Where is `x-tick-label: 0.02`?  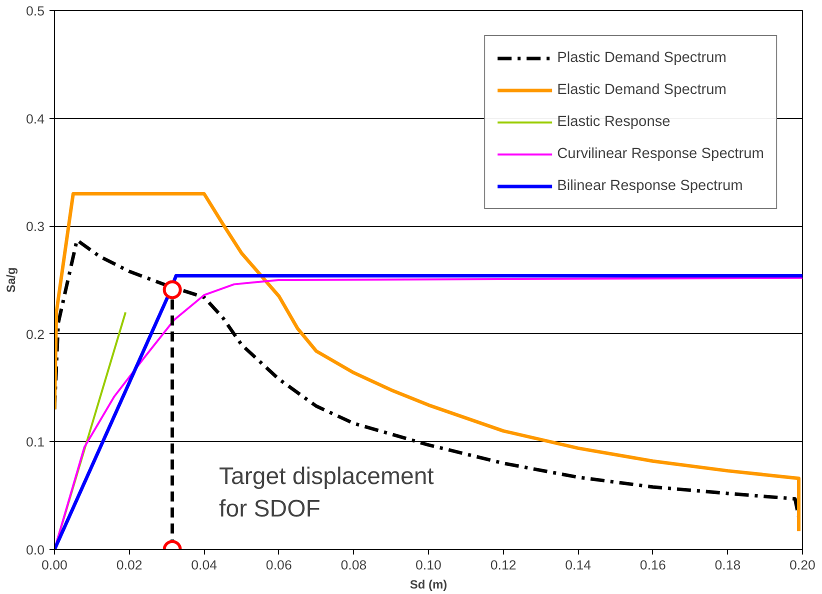
x-tick-label: 0.02 is located at coordinates (129, 565).